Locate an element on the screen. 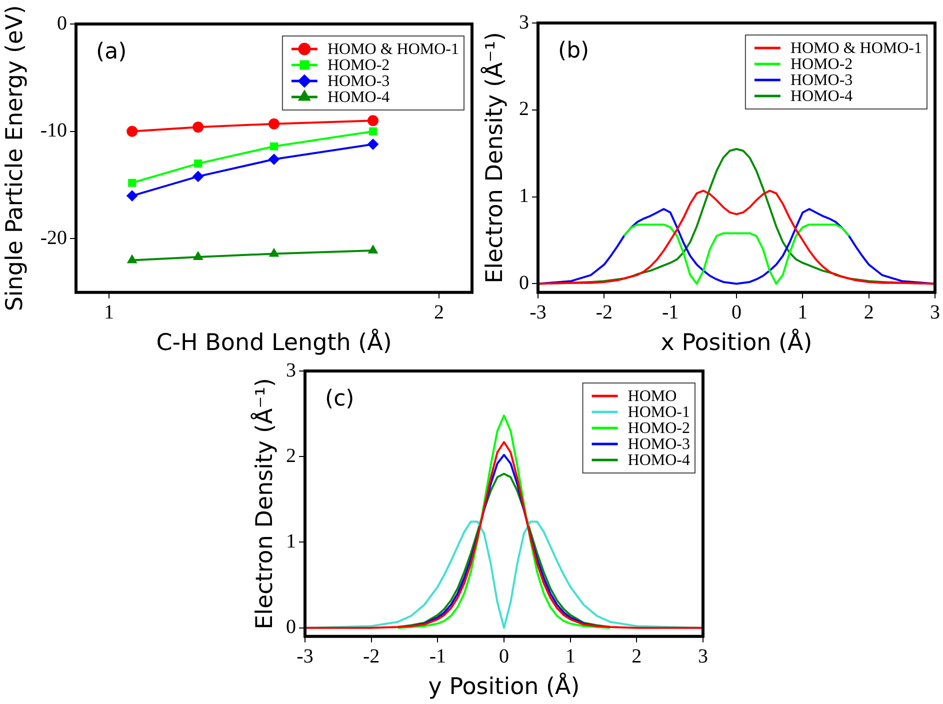 The height and width of the screenshot is (704, 943). y-axis-title: Single Particle Energy (eV) is located at coordinates (15, 158).